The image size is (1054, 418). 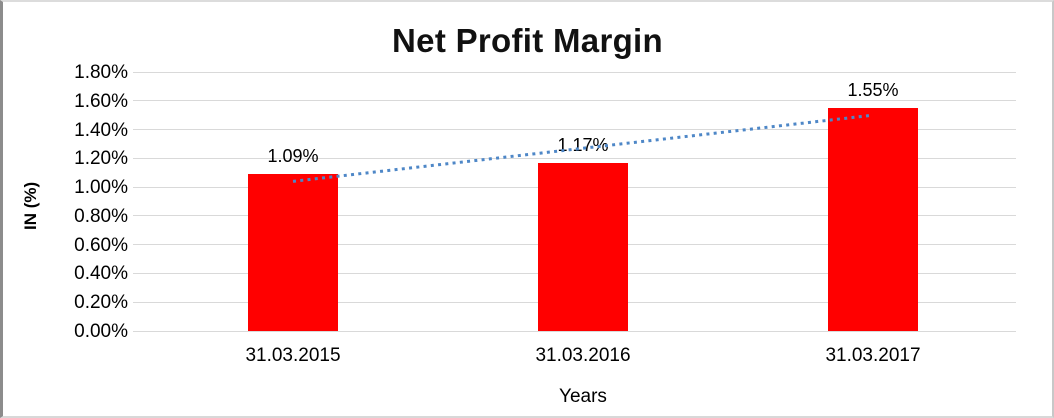 What do you see at coordinates (101, 188) in the screenshot?
I see `y-tick-label: 1.00%` at bounding box center [101, 188].